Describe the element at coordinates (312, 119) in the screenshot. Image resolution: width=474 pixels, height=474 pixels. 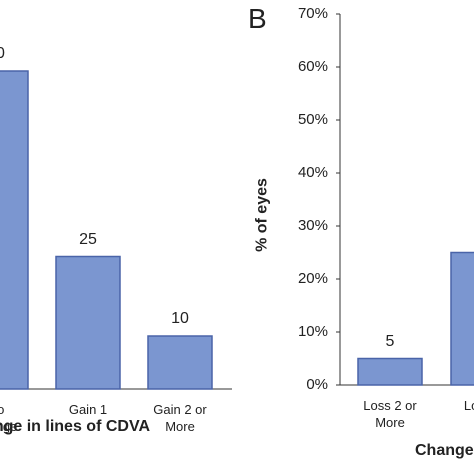
I see `y-tick-label: 50%` at that location.